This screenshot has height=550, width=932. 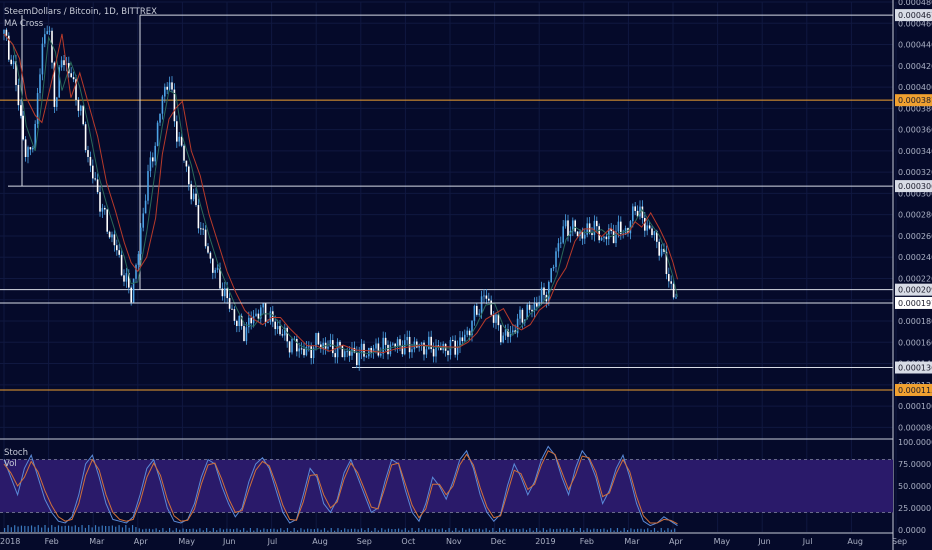 What do you see at coordinates (320, 541) in the screenshot?
I see `time-tick-label: Aug` at bounding box center [320, 541].